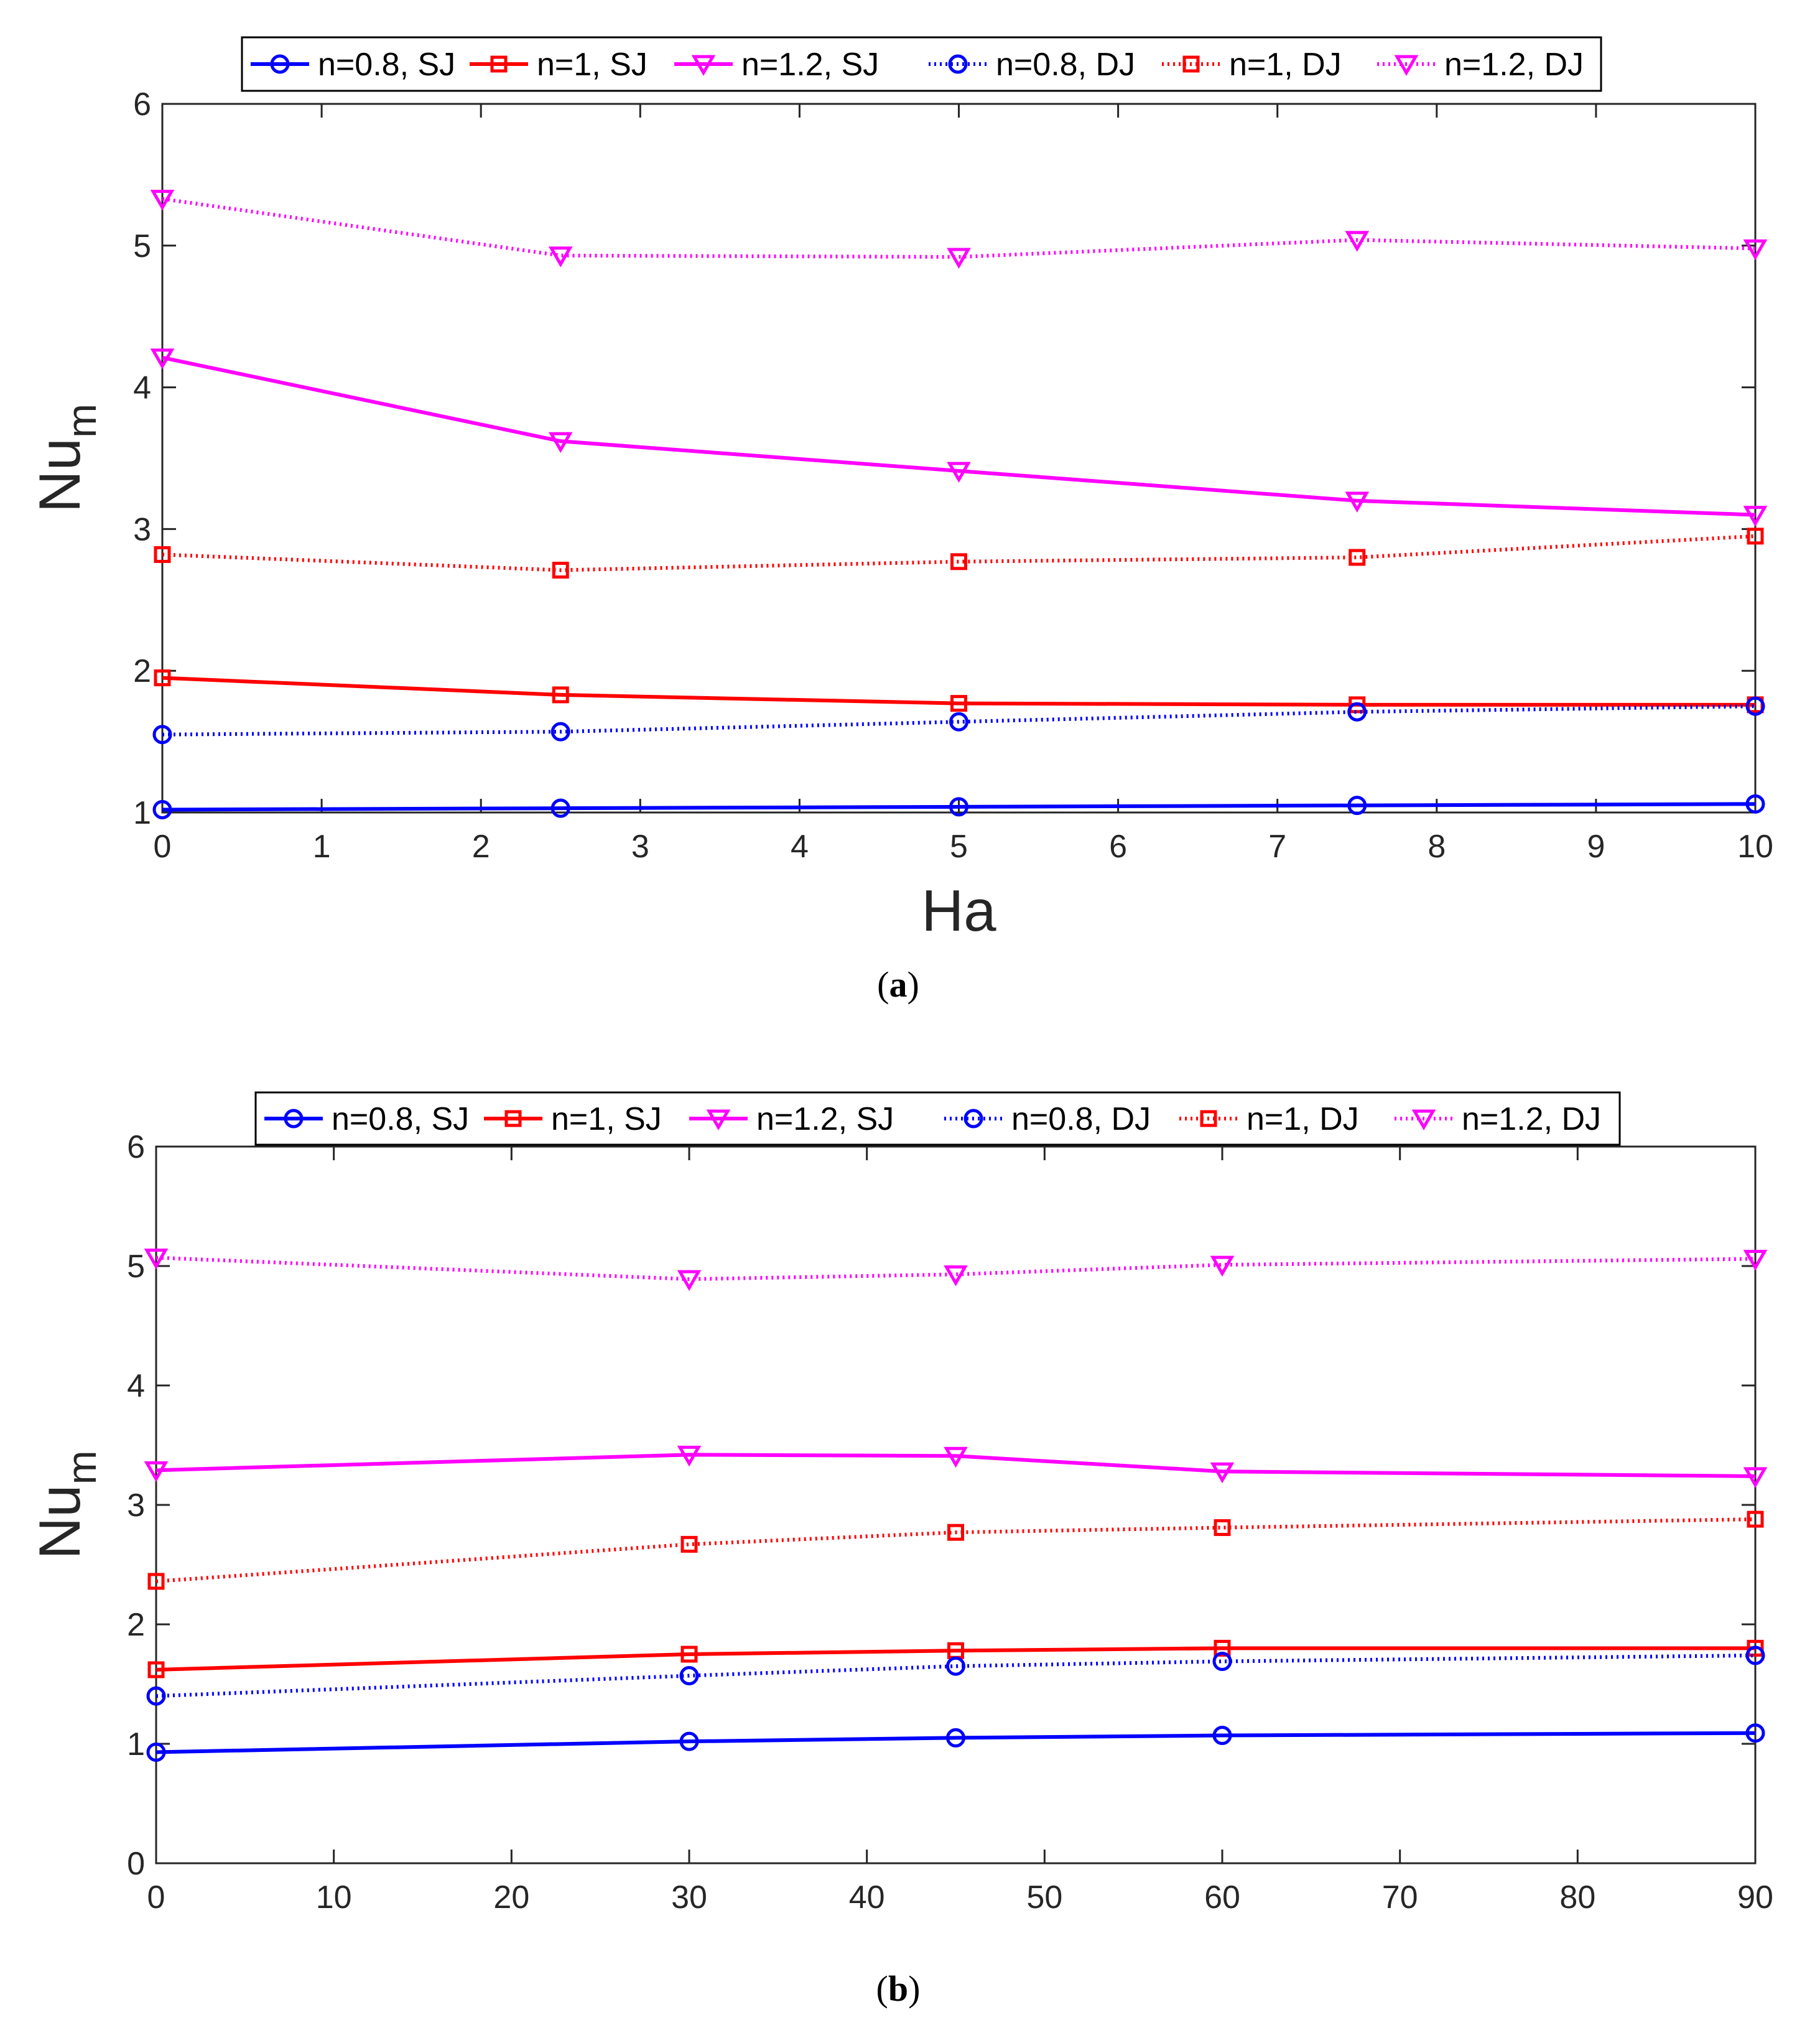 Image resolution: width=1820 pixels, height=2025 pixels. What do you see at coordinates (959, 847) in the screenshot?
I see `x-tick-label: 5` at bounding box center [959, 847].